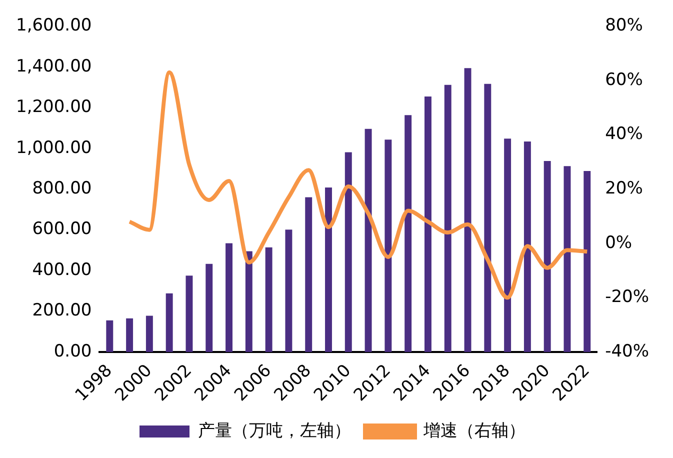  I want to click on y2-tick-label: -20%, so click(627, 297).